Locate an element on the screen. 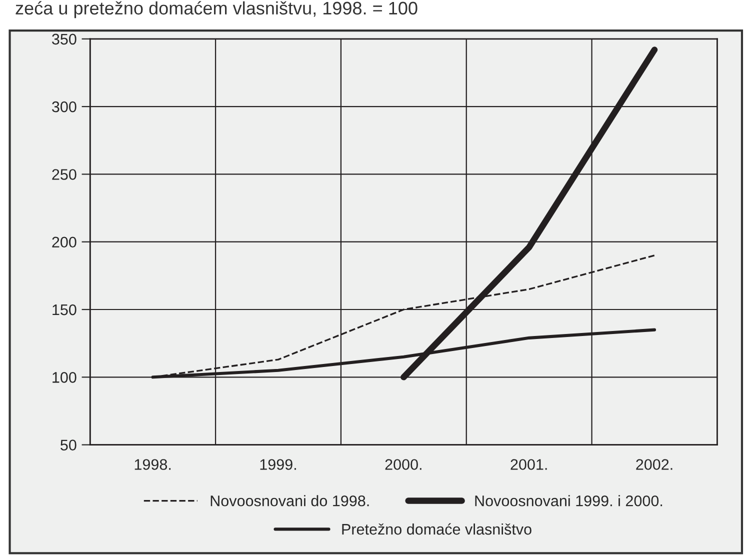 The height and width of the screenshot is (556, 751). y-tick-label: 300 is located at coordinates (64, 106).